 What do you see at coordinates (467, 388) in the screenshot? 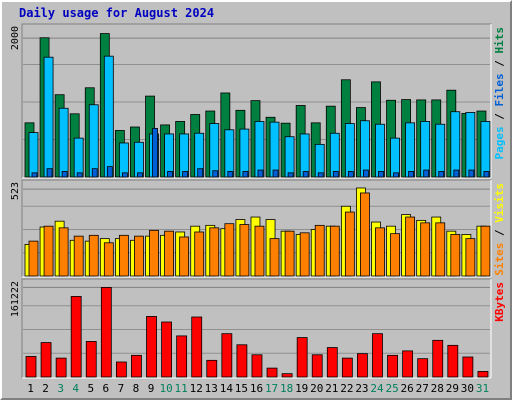
I see `x-tick-label: 30` at bounding box center [467, 388].